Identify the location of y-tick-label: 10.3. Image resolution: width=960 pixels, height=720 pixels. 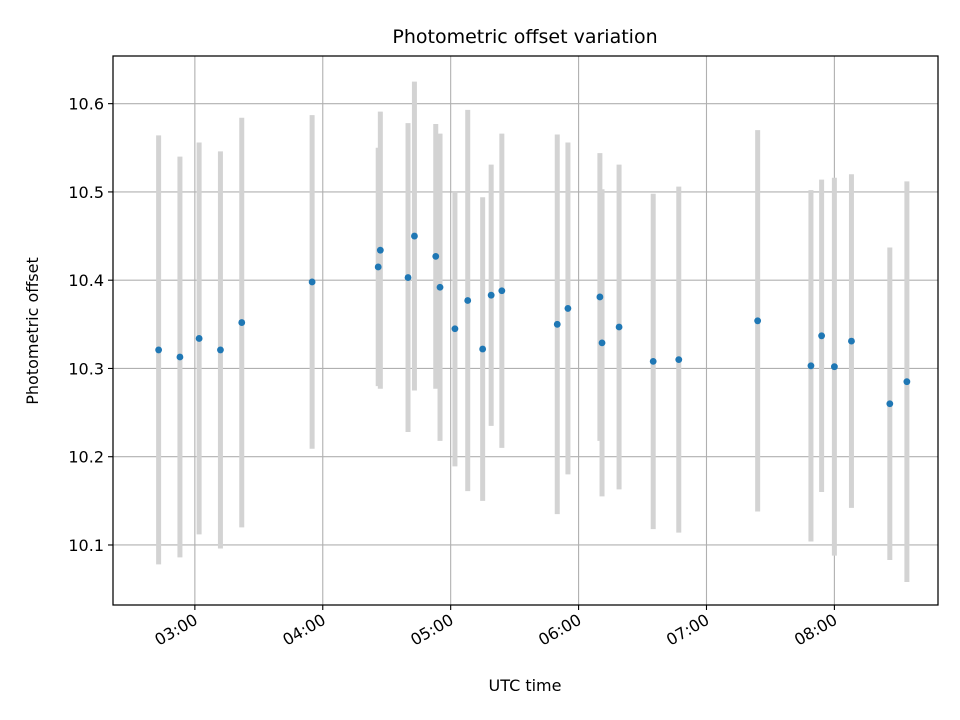
(86, 368).